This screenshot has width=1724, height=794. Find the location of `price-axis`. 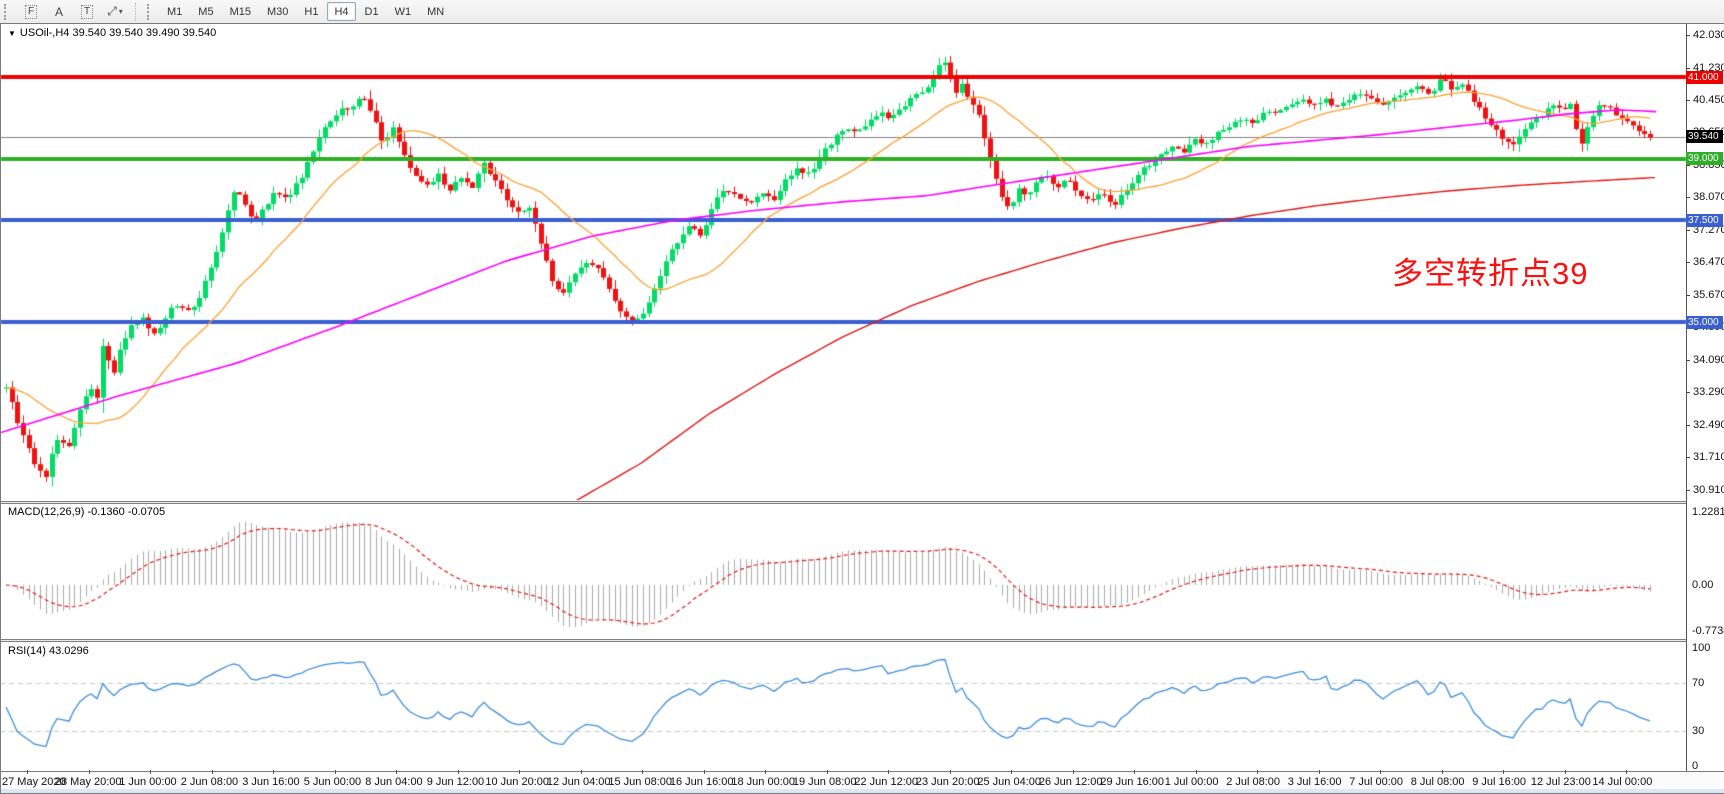

price-axis is located at coordinates (1705, 397).